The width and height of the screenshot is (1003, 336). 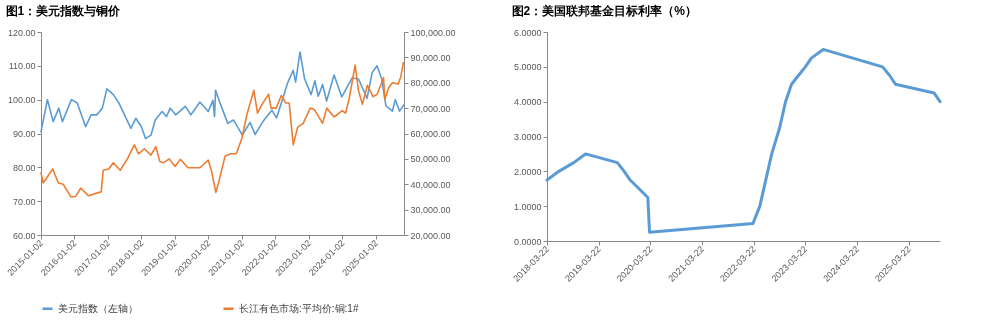 What do you see at coordinates (299, 308) in the screenshot?
I see `legend-label: 长江有色市场:平均价:铜:1#` at bounding box center [299, 308].